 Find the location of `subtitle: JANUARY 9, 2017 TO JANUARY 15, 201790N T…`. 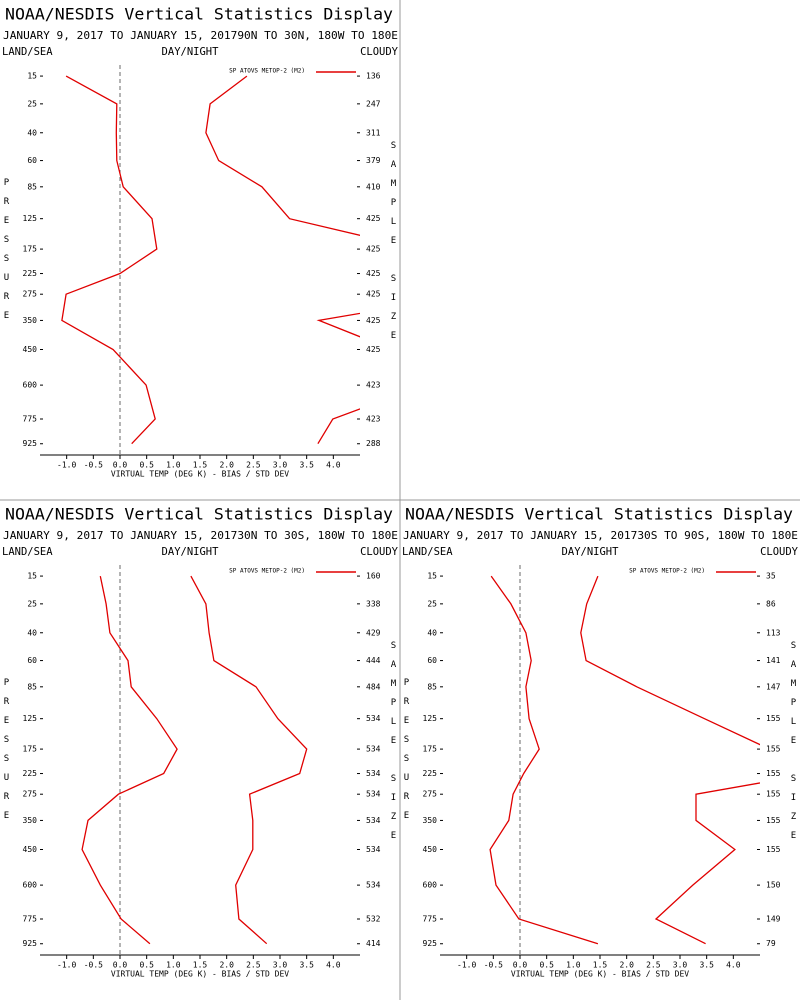

subtitle: JANUARY 9, 2017 TO JANUARY 15, 201790N T… is located at coordinates (200, 36).